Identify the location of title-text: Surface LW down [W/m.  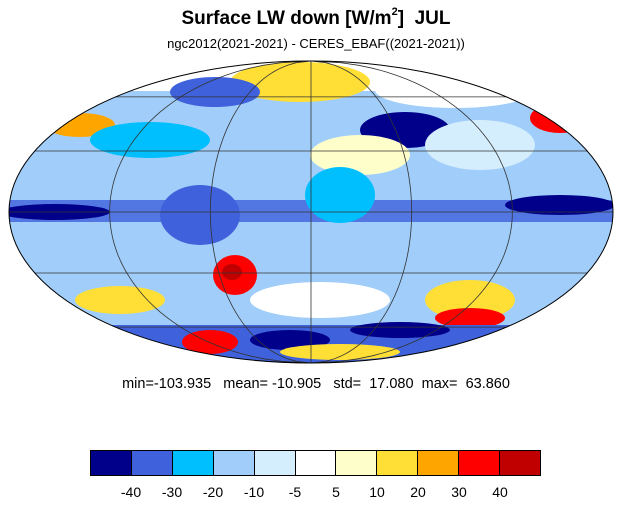
(286, 18).